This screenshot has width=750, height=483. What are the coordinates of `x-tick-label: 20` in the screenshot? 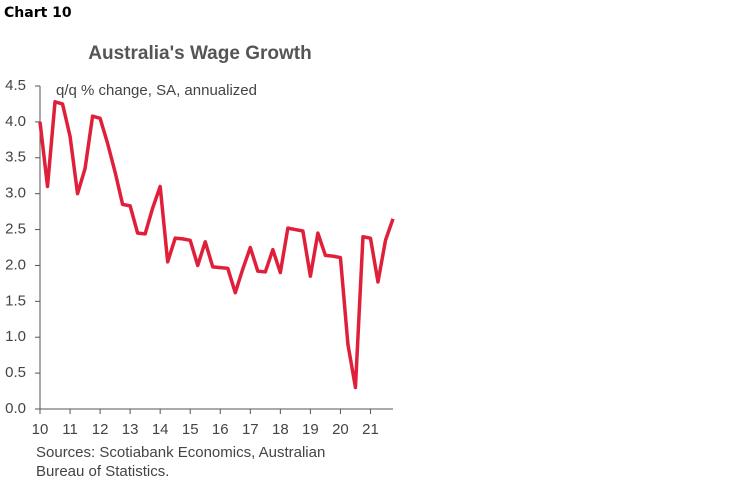 It's located at (340, 429).